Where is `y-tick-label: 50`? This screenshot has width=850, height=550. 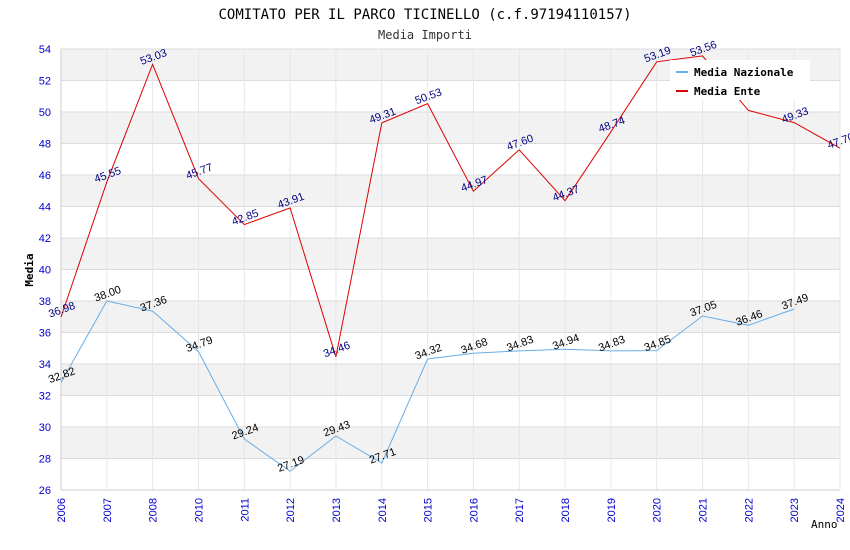
y-tick-label: 50 is located at coordinates (45, 113).